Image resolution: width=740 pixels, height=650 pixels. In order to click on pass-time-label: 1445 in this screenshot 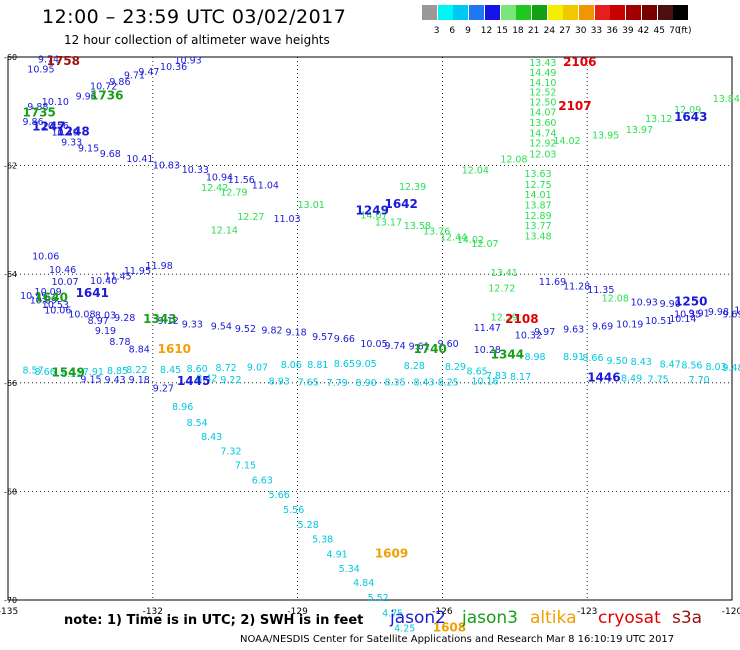, I will do `click(193, 381)`.